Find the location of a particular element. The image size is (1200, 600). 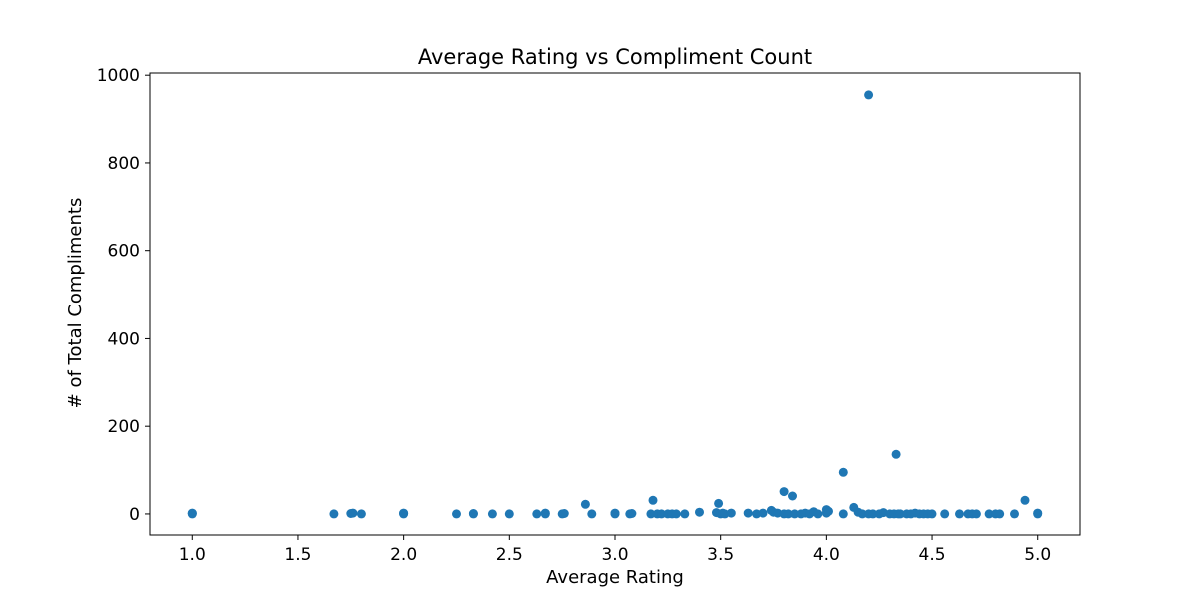

x-axis-label: Average Rating is located at coordinates (615, 577).